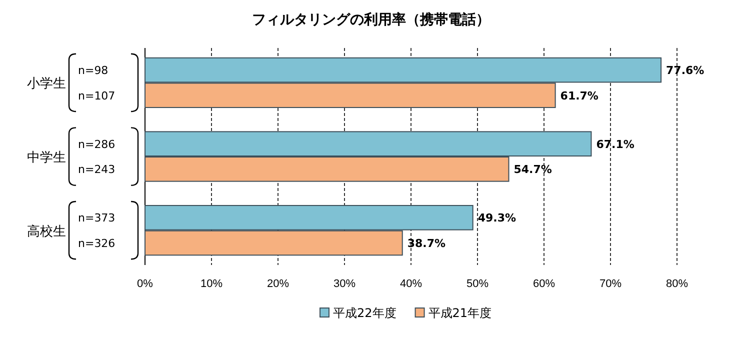 This screenshot has width=739, height=339. What do you see at coordinates (278, 284) in the screenshot?
I see `x-tick-label: 20%` at bounding box center [278, 284].